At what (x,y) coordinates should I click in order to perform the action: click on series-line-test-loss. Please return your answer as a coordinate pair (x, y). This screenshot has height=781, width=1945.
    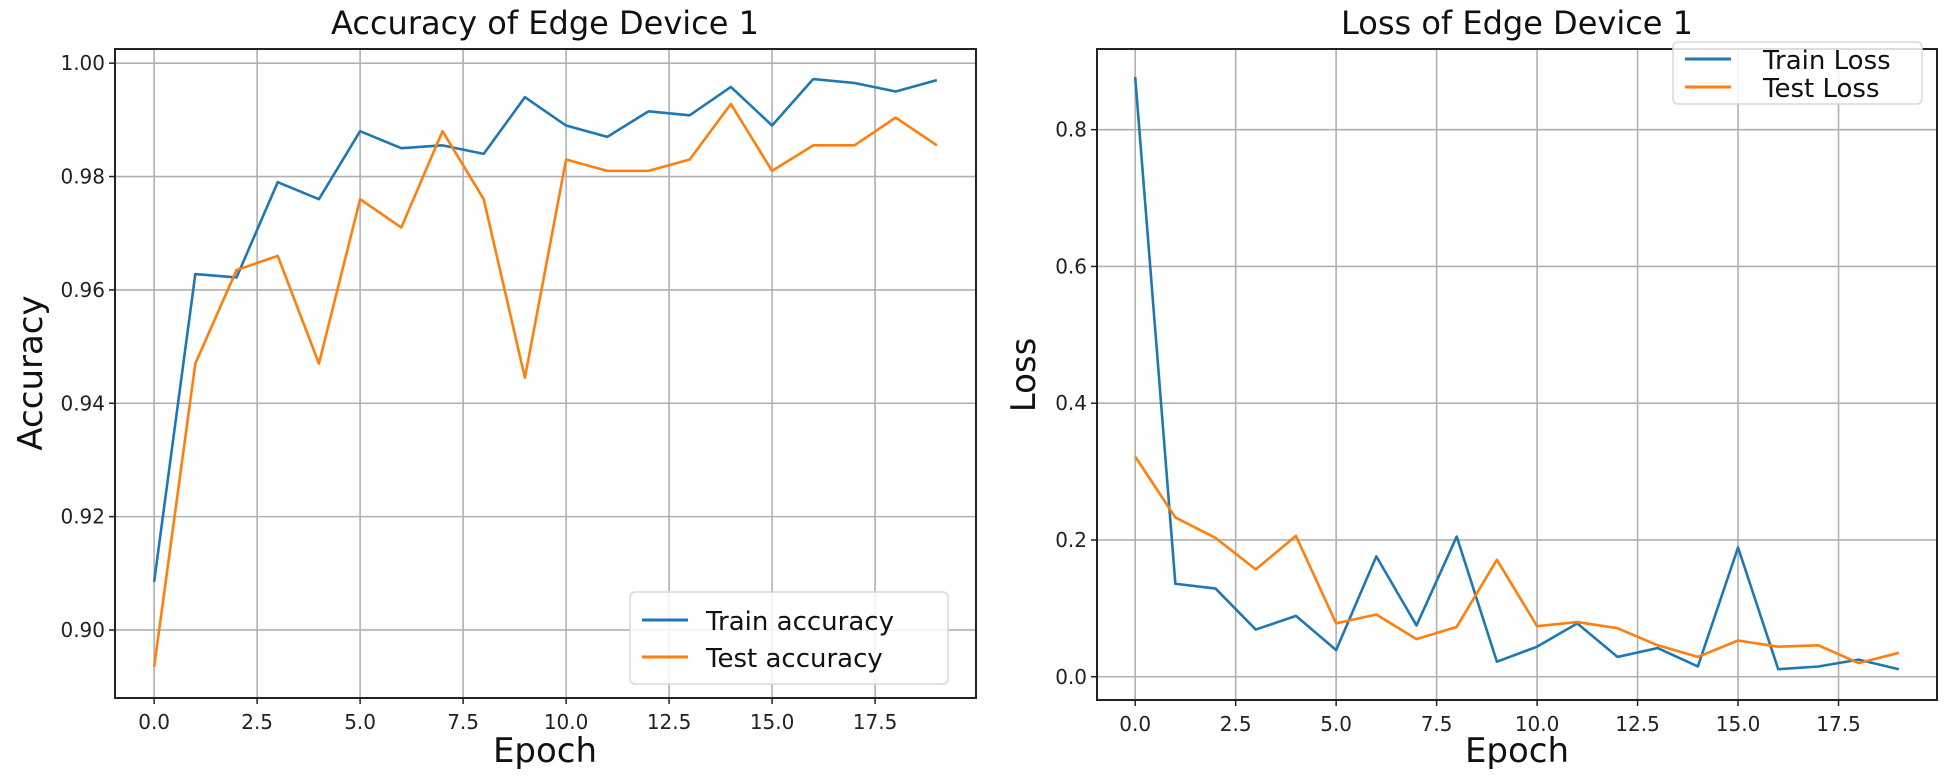
    Looking at the image, I should click on (1517, 560).